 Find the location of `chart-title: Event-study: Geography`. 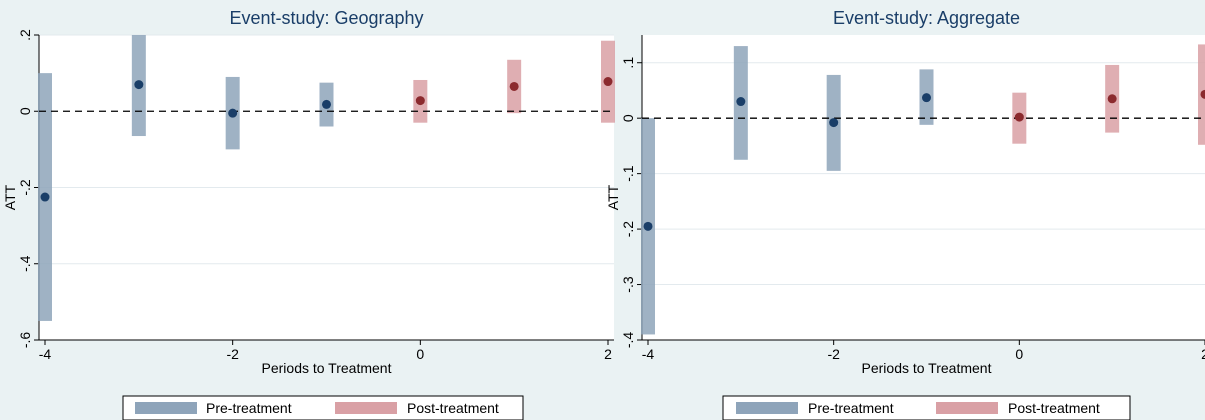

chart-title: Event-study: Geography is located at coordinates (326, 18).